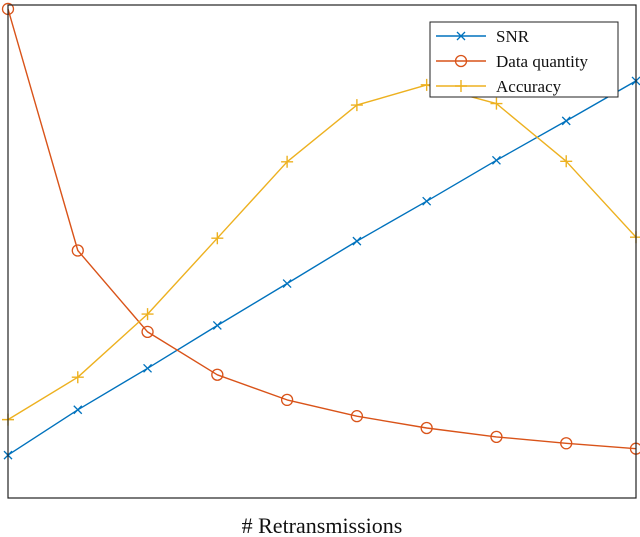  I want to click on legend-label-data-quantity: Data quantity, so click(542, 61).